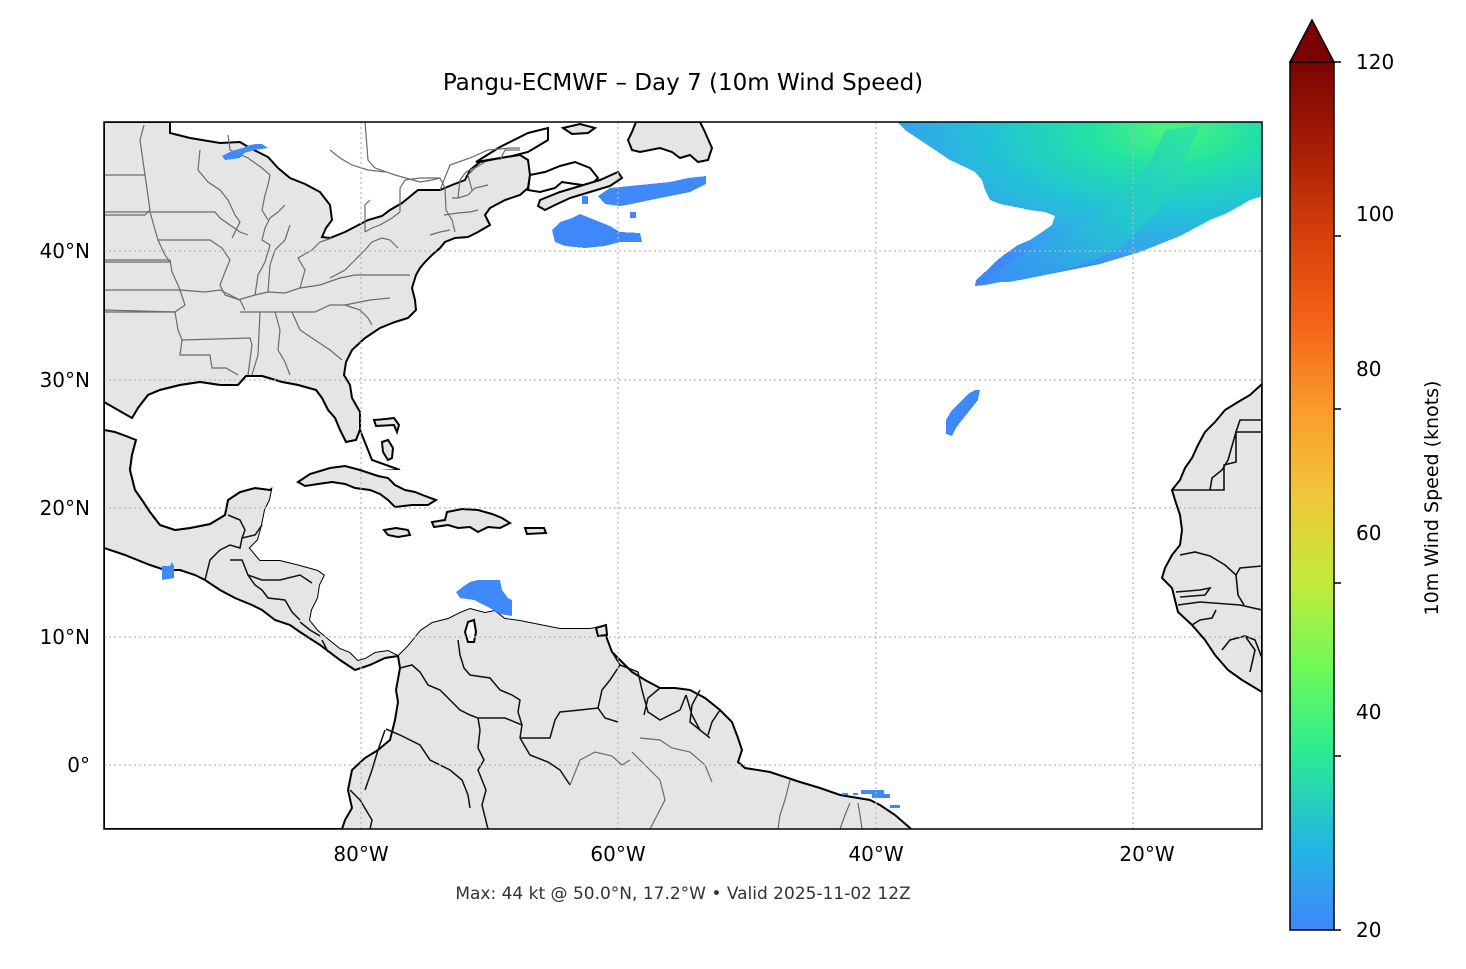 This screenshot has width=1466, height=969. I want to click on africa-borders, so click(1217, 546).